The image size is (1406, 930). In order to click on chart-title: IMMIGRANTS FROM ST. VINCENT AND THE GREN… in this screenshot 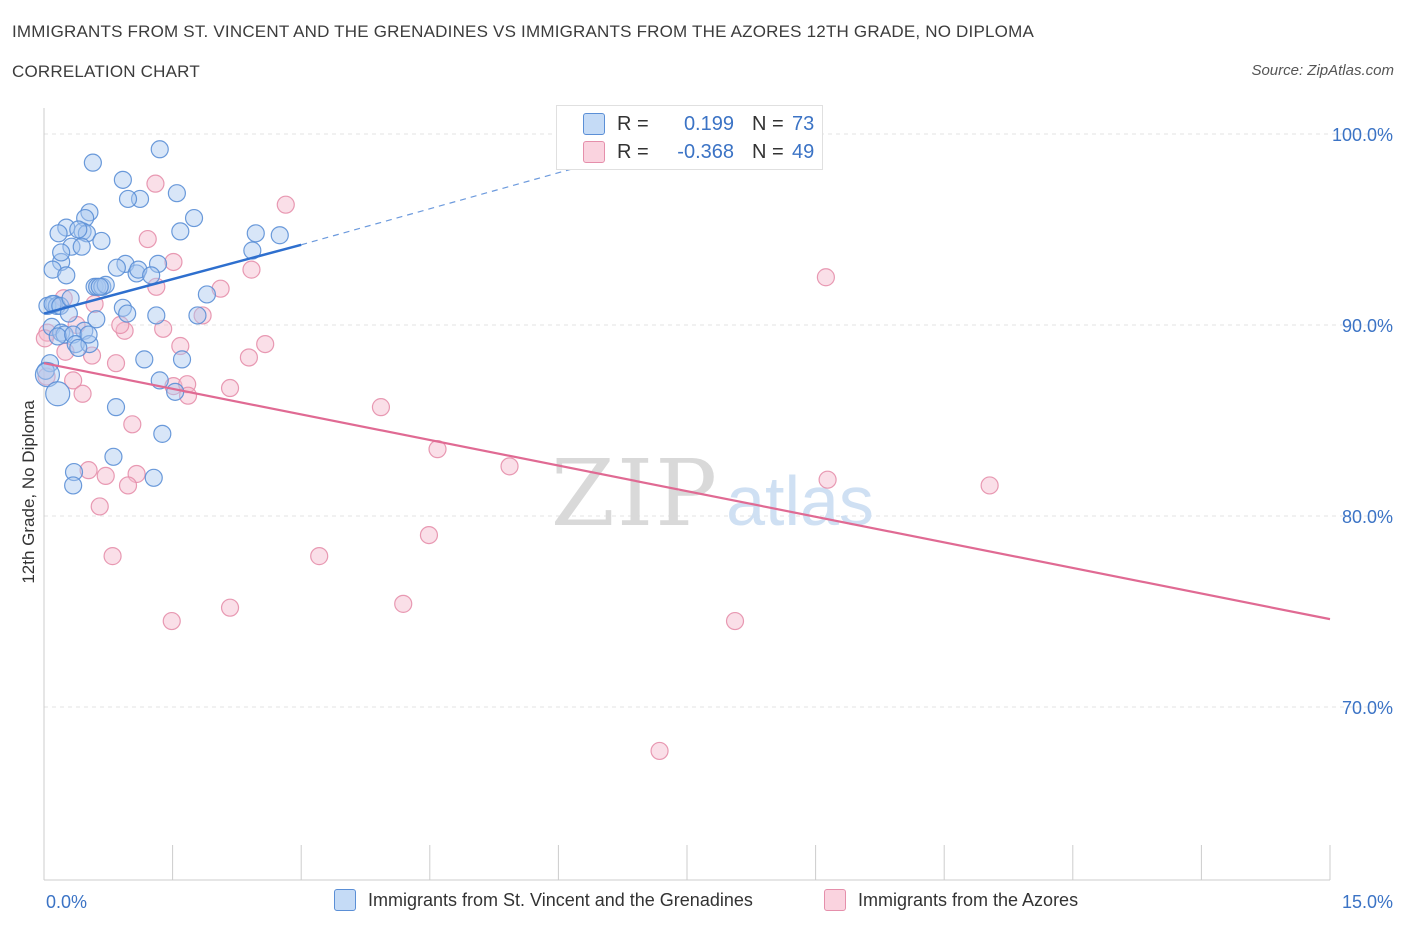, I will do `click(523, 31)`.